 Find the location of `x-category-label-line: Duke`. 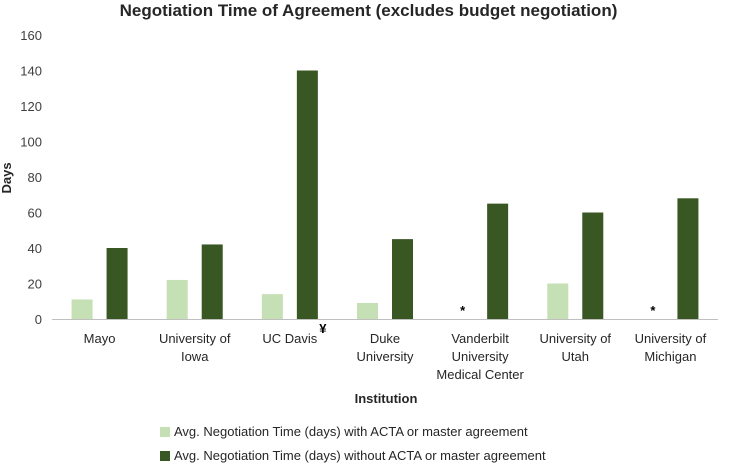

x-category-label-line: Duke is located at coordinates (385, 338).